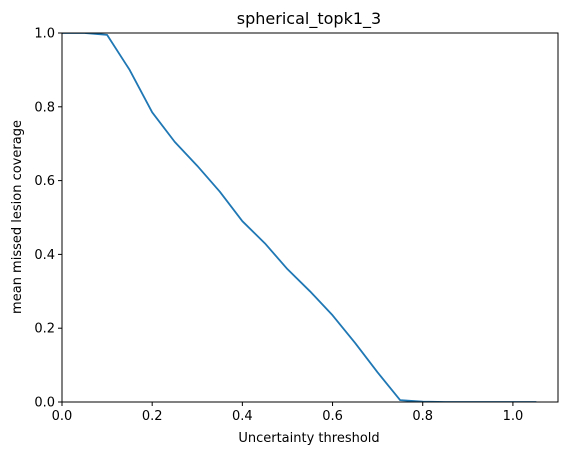 The width and height of the screenshot is (567, 455). Describe the element at coordinates (242, 416) in the screenshot. I see `x-tick-label-2: 0.4` at that location.